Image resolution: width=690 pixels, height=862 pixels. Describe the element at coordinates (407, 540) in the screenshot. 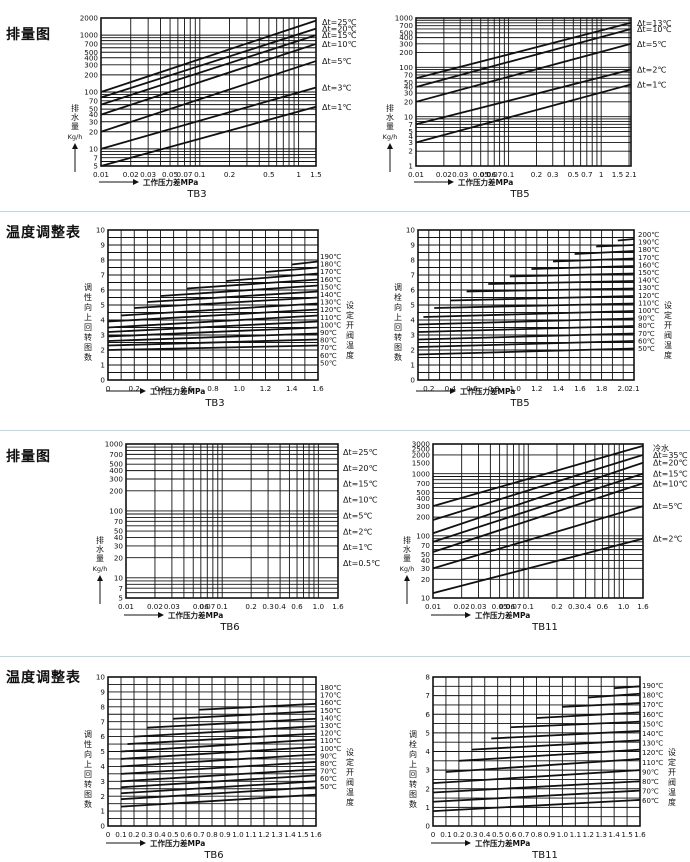

I see `tb11-discharge-y-axis-label-char: 排` at that location.